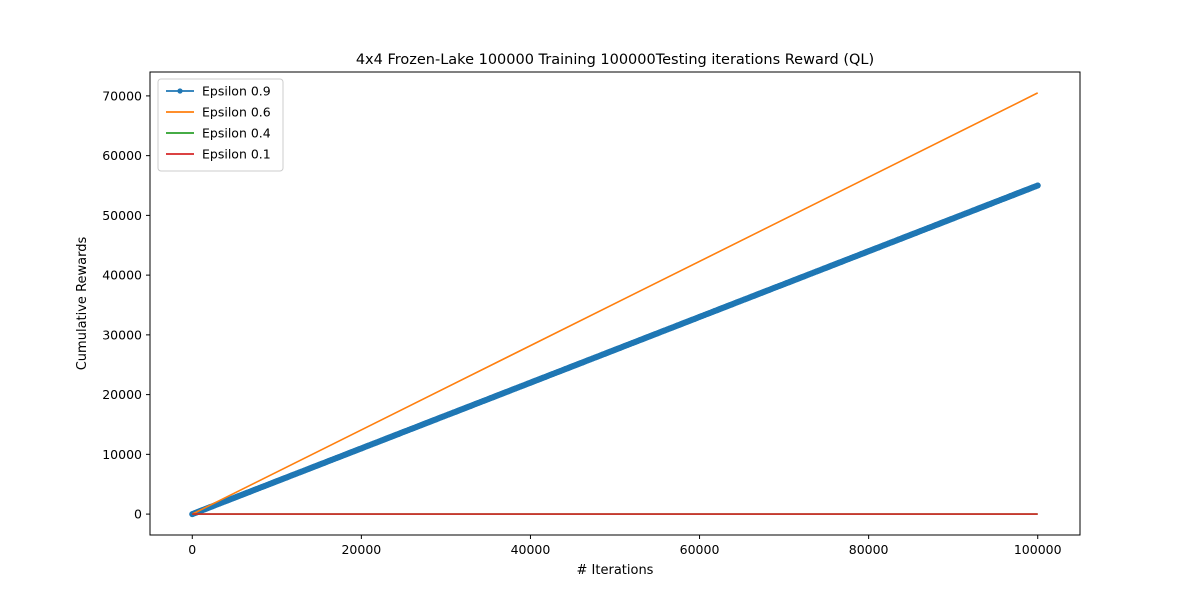  I want to click on x-tick-label: 100000, so click(1038, 549).